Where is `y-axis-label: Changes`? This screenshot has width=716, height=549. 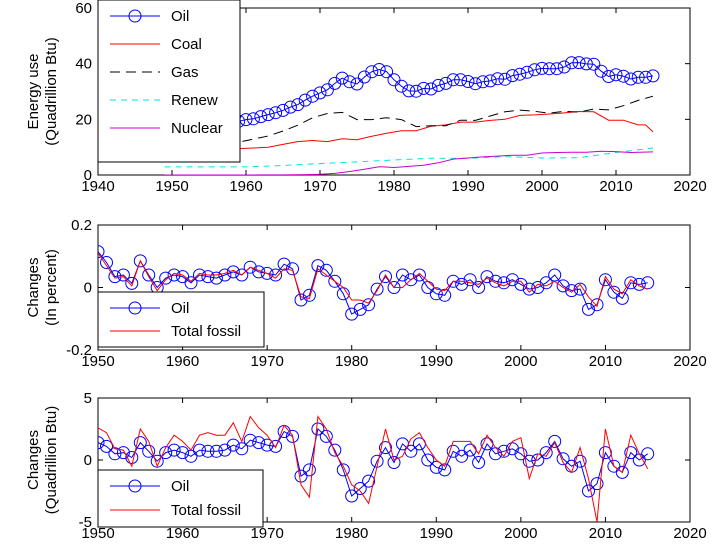 y-axis-label: Changes is located at coordinates (33, 460).